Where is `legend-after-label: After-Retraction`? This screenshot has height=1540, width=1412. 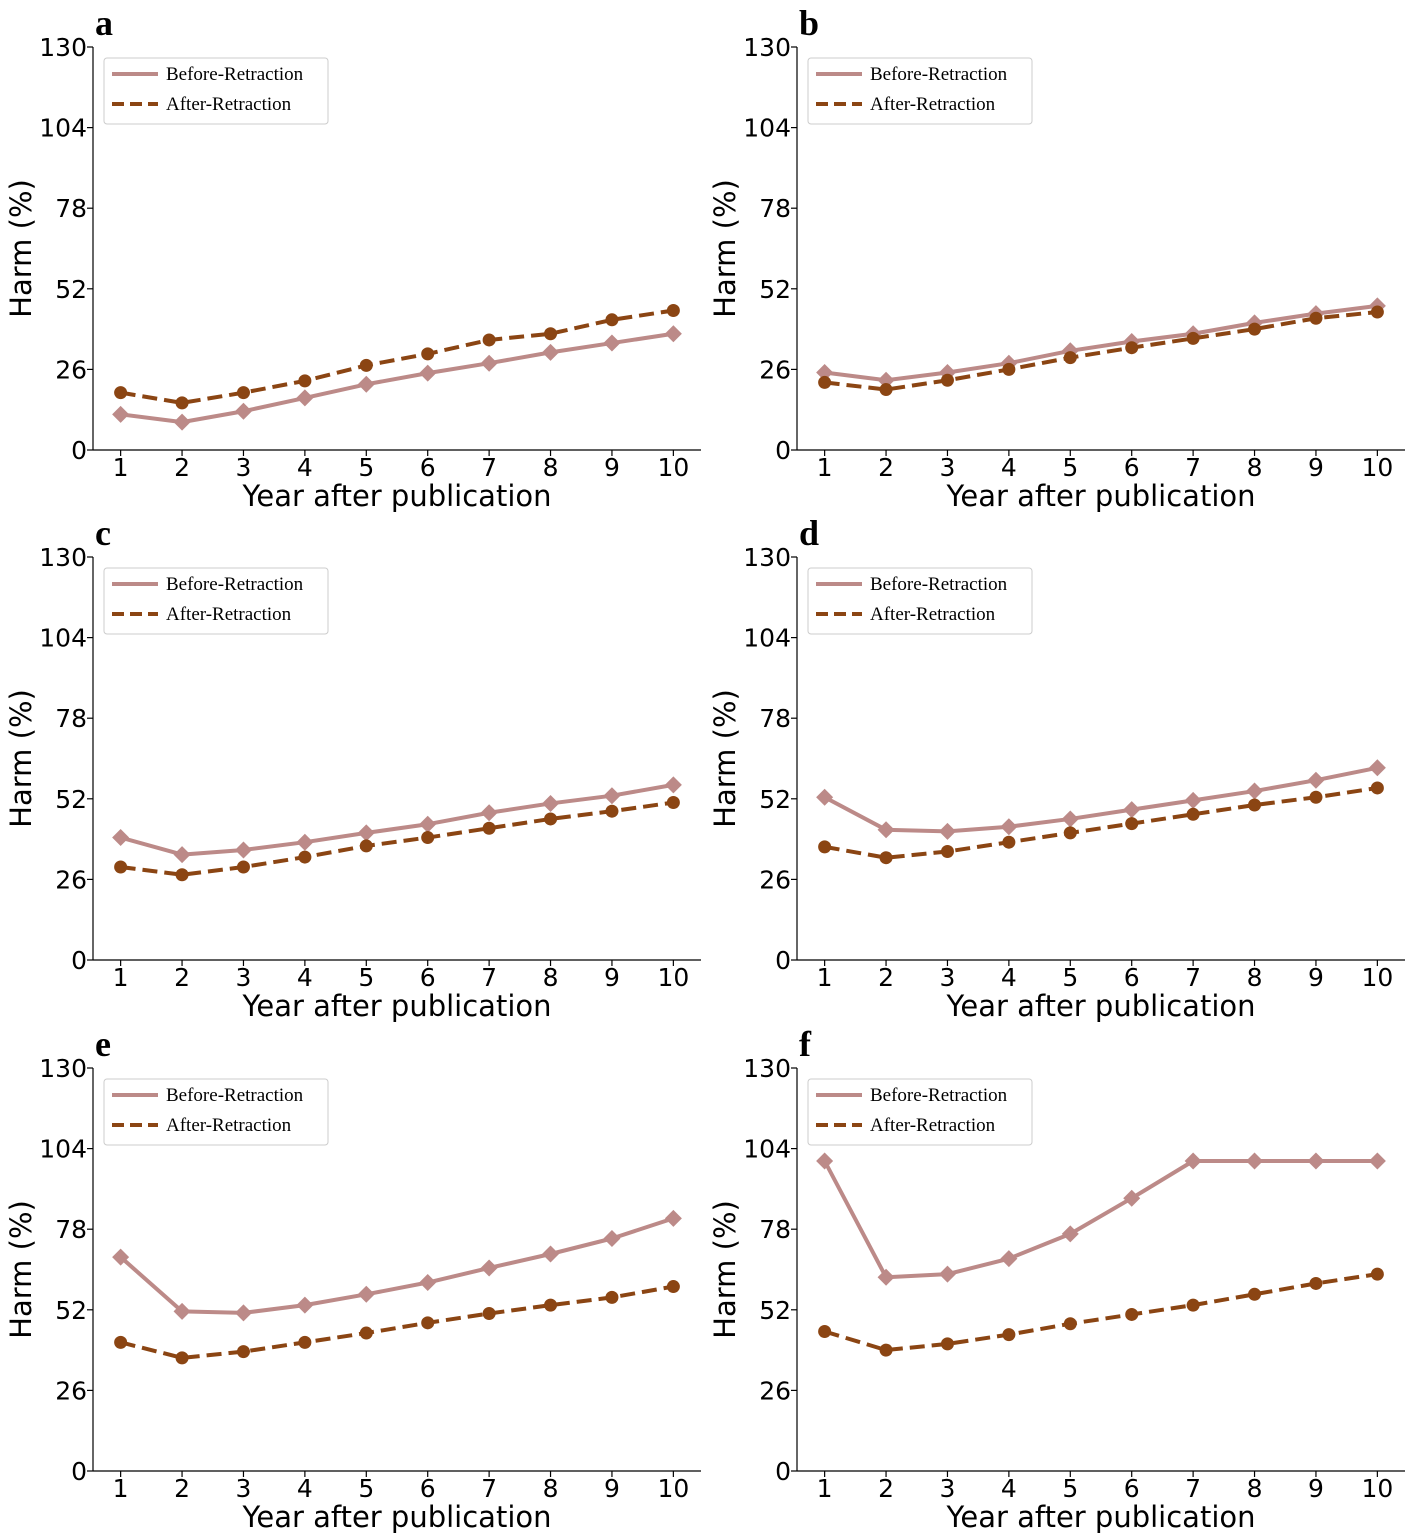 legend-after-label: After-Retraction is located at coordinates (933, 1125).